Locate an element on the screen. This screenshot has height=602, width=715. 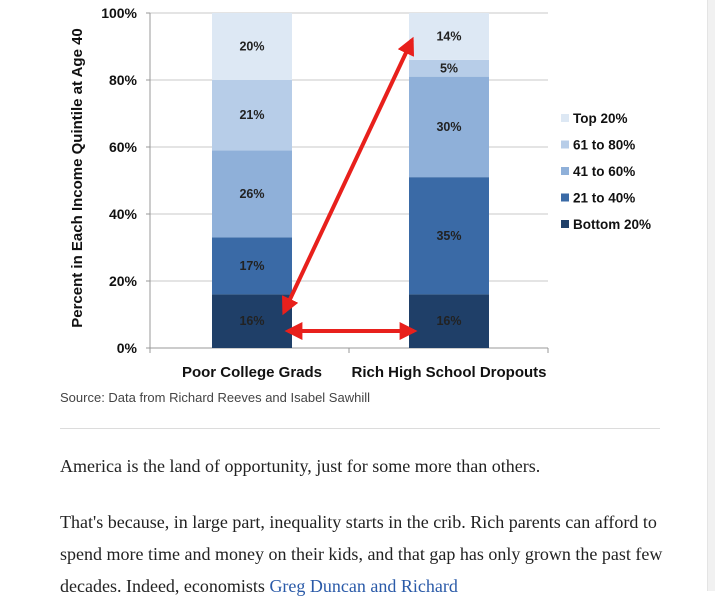
x-category-label: Rich High School Dropouts is located at coordinates (449, 372).